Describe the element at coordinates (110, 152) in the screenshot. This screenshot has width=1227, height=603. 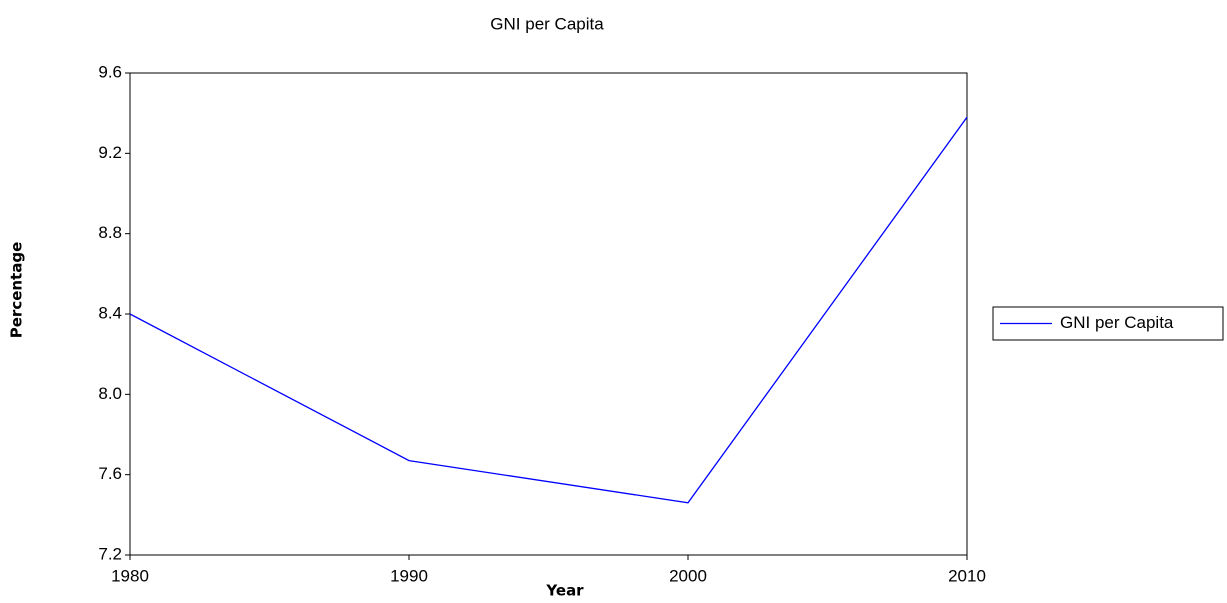
I see `y-tick-label: 9.2` at that location.